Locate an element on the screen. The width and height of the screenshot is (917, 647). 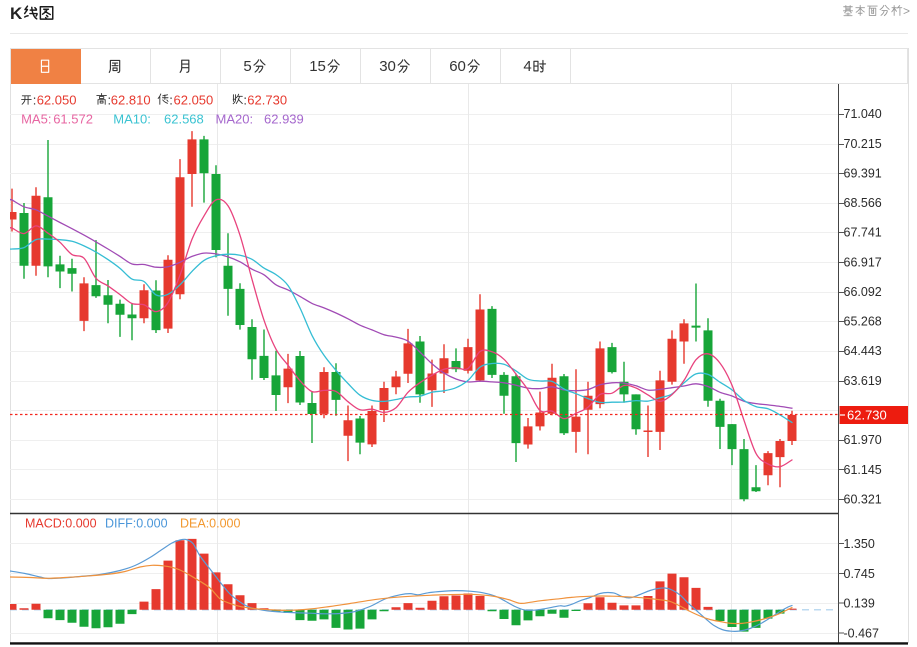
svg-text: 0.139 is located at coordinates (859, 603).